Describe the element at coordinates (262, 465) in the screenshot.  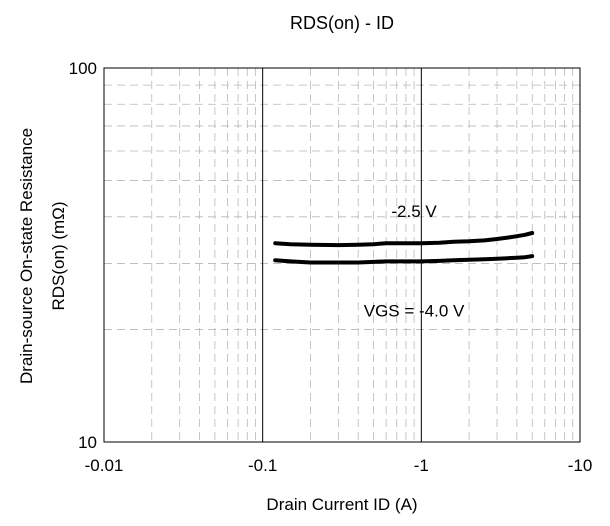
I see `x-tick-label: -0.1` at that location.